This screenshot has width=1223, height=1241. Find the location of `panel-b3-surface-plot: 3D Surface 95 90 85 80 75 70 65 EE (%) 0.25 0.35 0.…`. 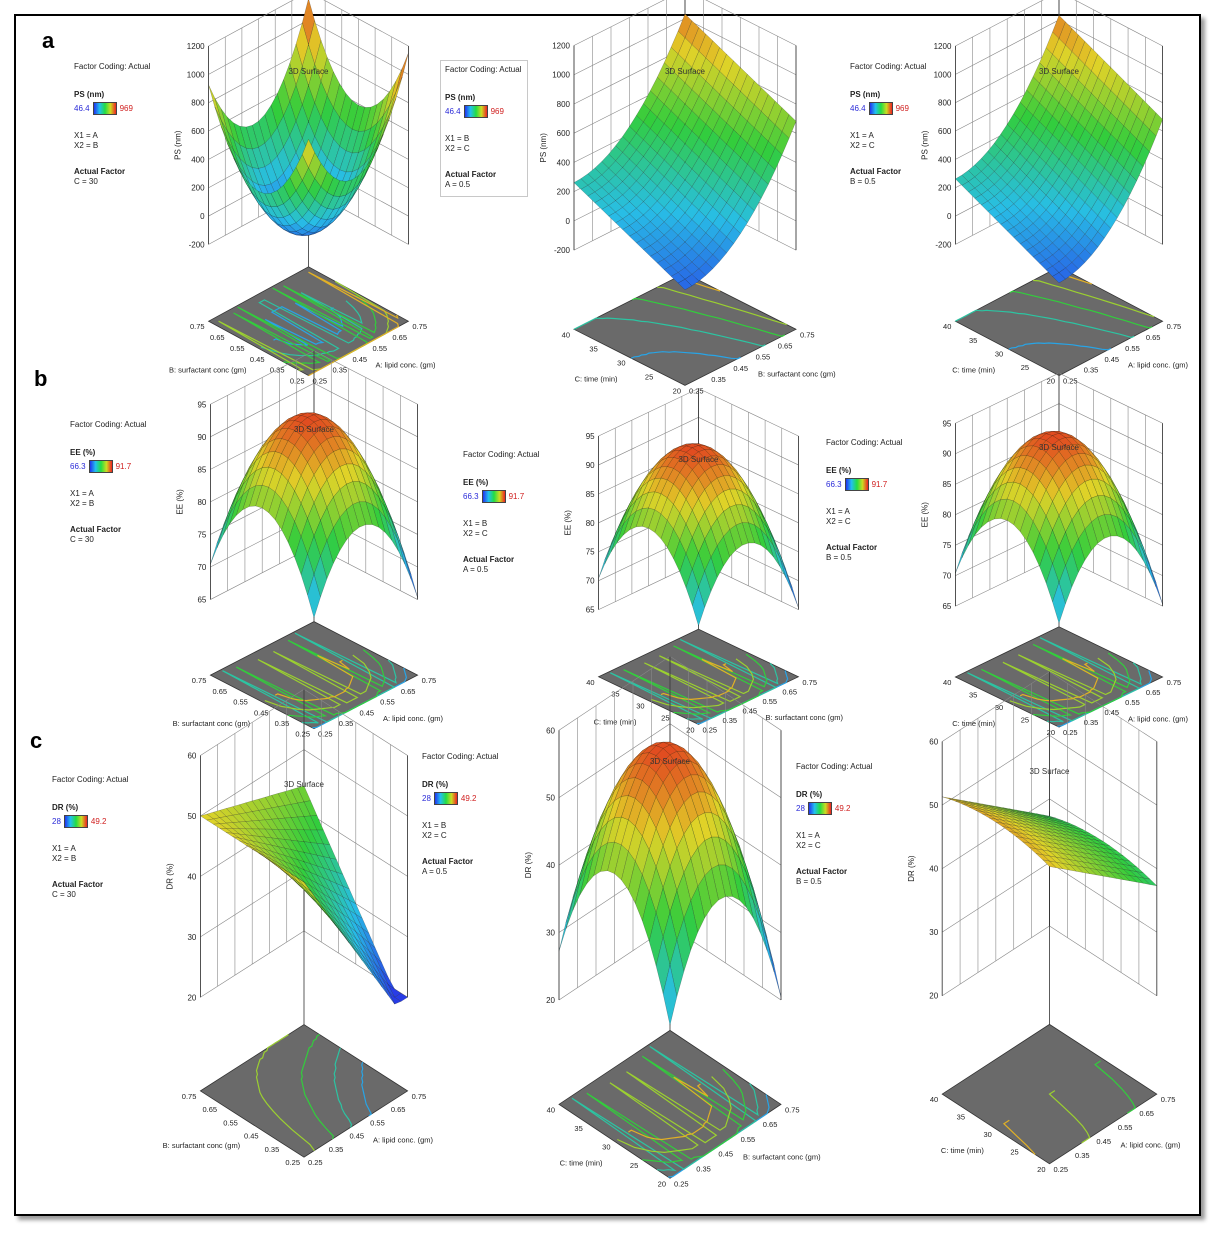

panel-b3-surface-plot: 3D Surface 95 90 85 80 75 70 65 EE (%) 0.25 0.35 0.… is located at coordinates (1054, 554).